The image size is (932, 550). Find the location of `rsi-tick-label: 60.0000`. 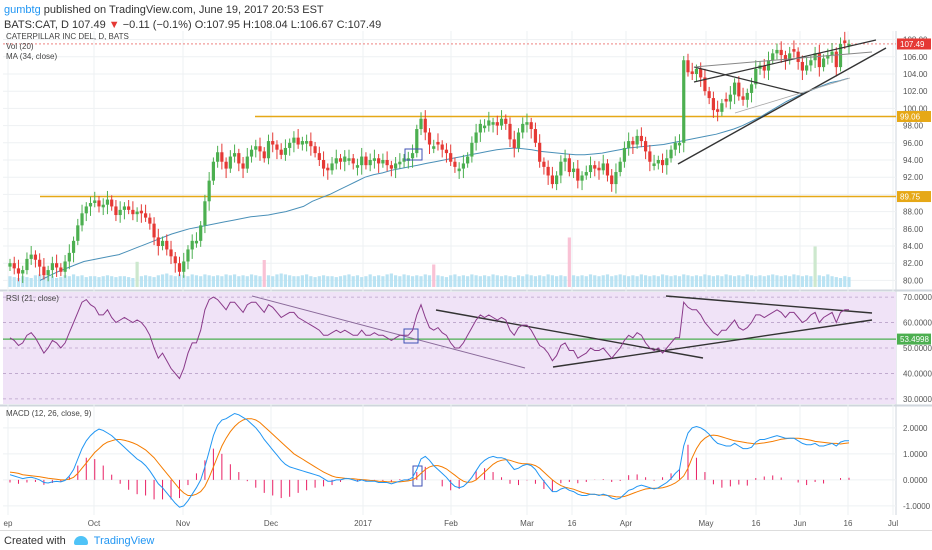

rsi-tick-label: 60.0000 is located at coordinates (917, 323).